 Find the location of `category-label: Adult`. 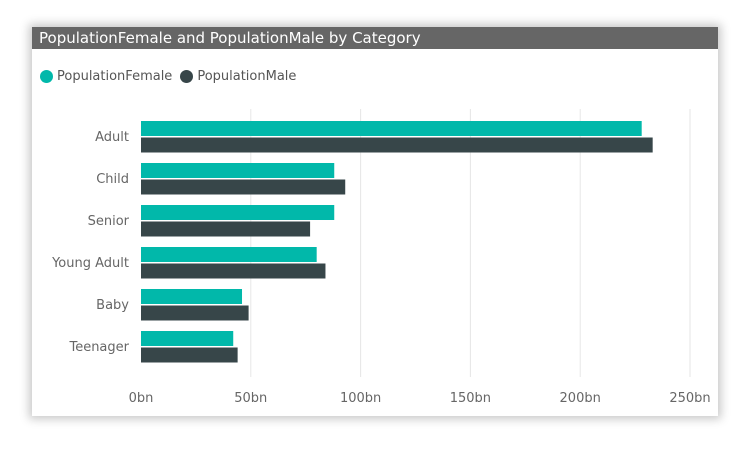

category-label: Adult is located at coordinates (112, 137).